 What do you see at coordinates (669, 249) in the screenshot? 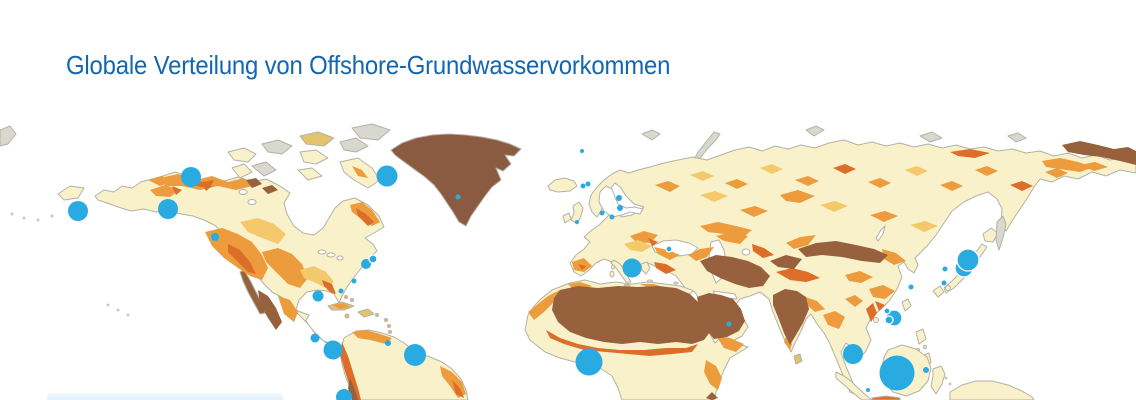
I see `offshore-groundwater-marker-black-sea` at bounding box center [669, 249].